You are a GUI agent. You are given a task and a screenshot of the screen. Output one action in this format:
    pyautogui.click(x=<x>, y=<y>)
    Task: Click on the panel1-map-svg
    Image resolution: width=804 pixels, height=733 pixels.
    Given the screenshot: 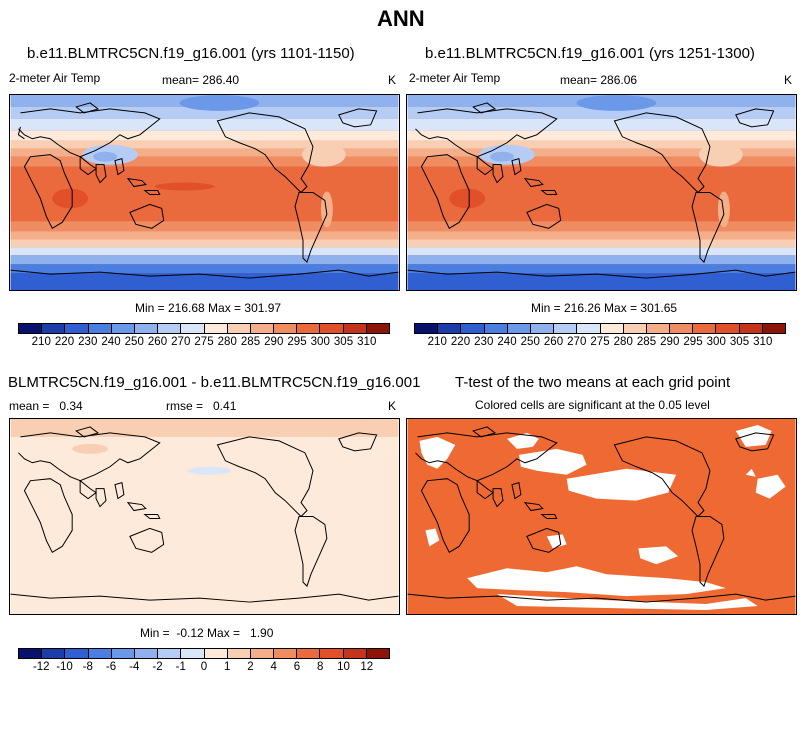 What is the action you would take?
    pyautogui.click(x=204, y=192)
    